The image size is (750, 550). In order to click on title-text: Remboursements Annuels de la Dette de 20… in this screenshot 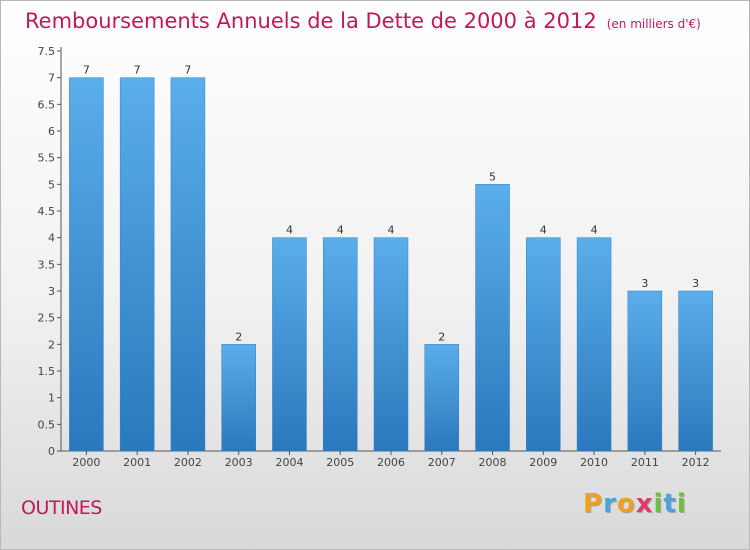, I will do `click(311, 21)`.